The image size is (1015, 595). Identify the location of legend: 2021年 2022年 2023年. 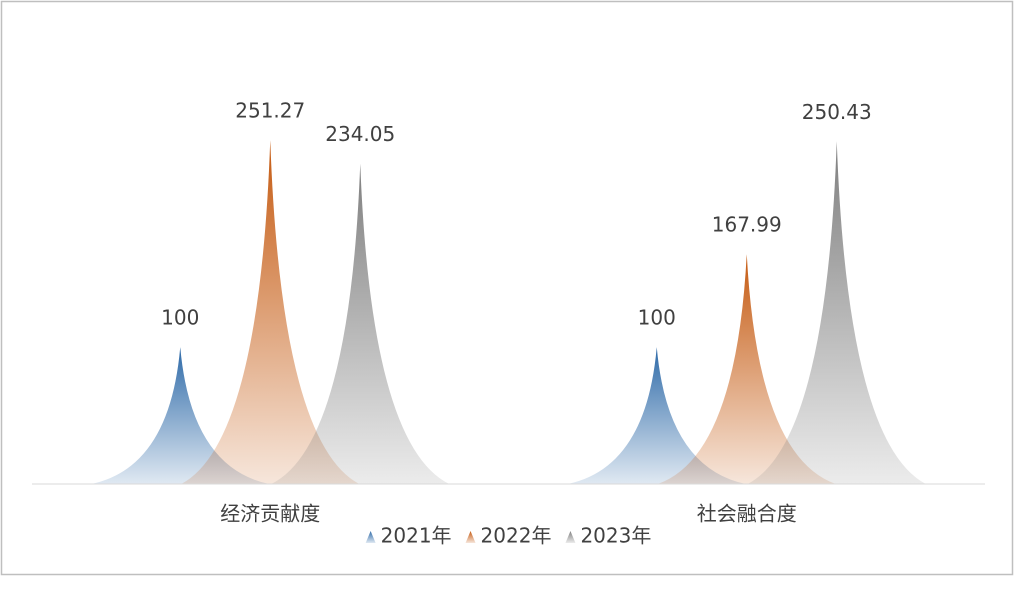
(508, 536).